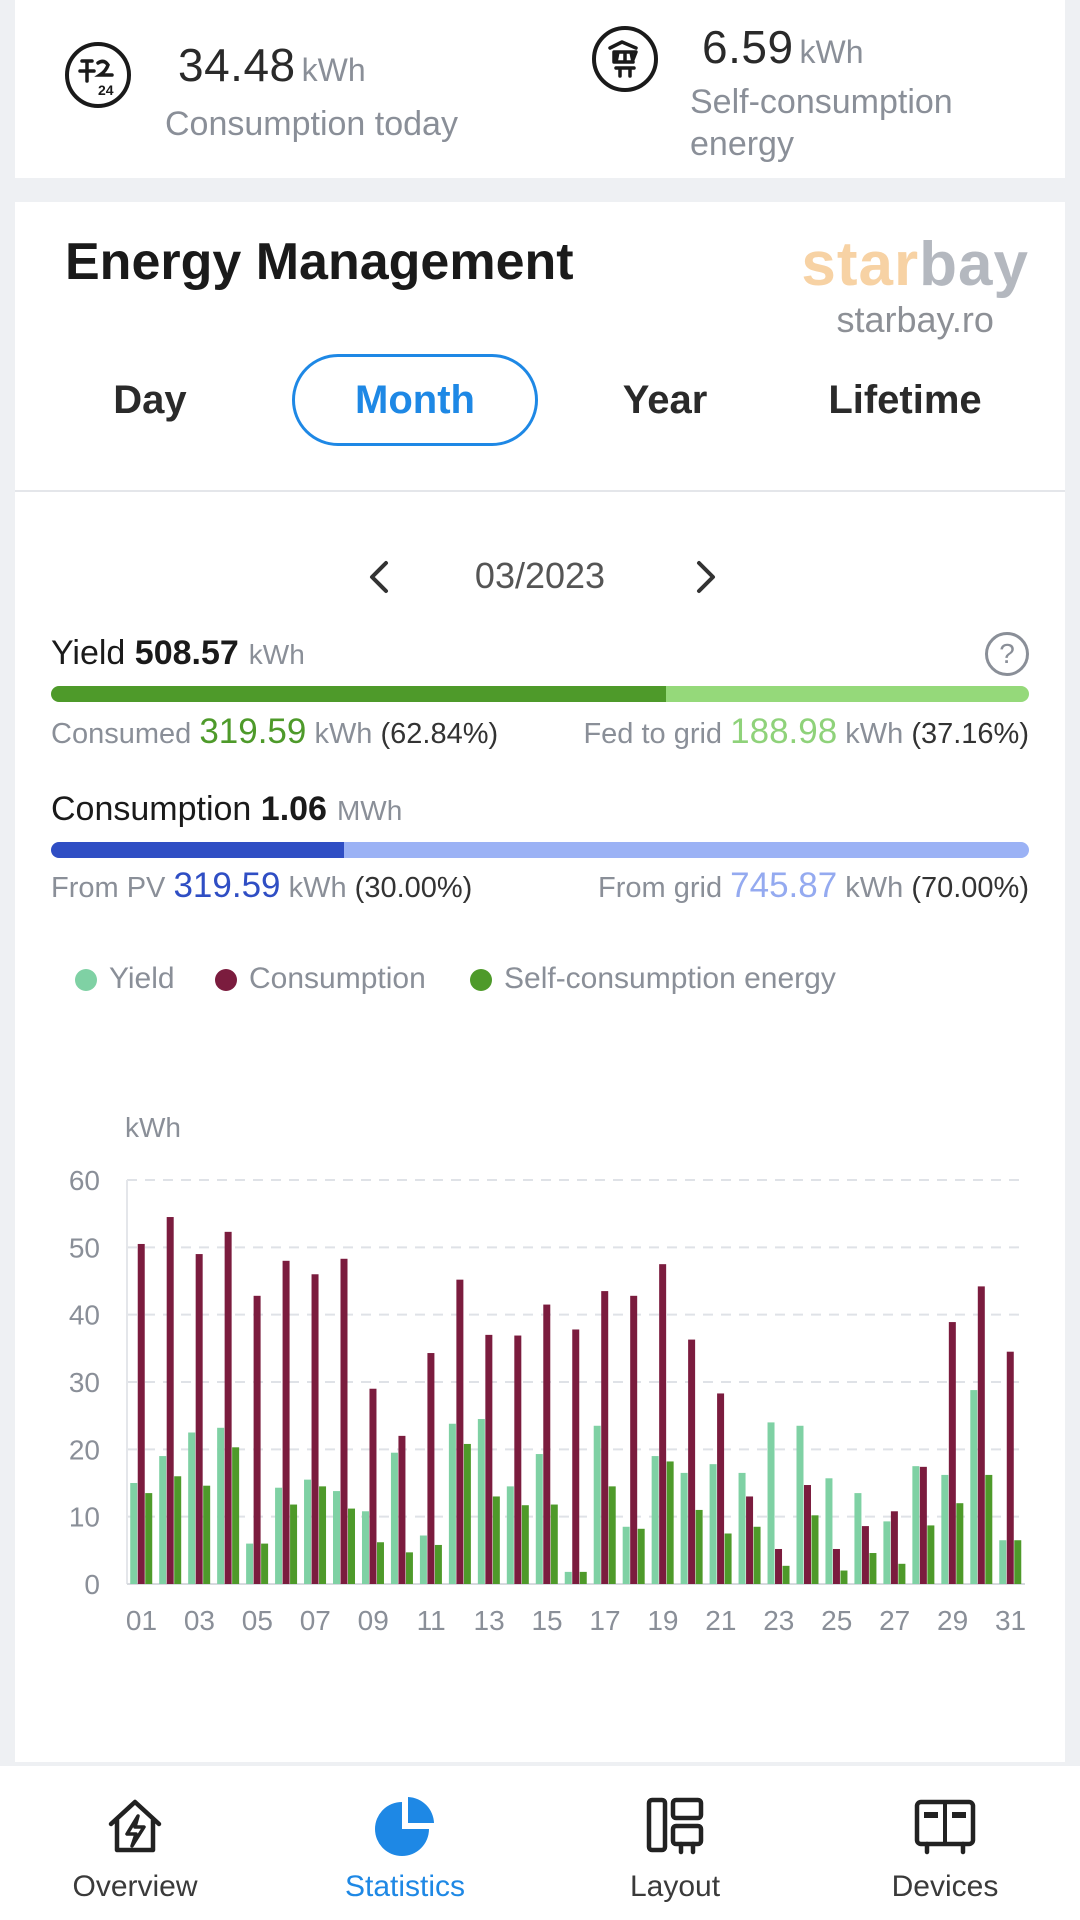  What do you see at coordinates (373, 1620) in the screenshot?
I see `x-tick-label: 09` at bounding box center [373, 1620].